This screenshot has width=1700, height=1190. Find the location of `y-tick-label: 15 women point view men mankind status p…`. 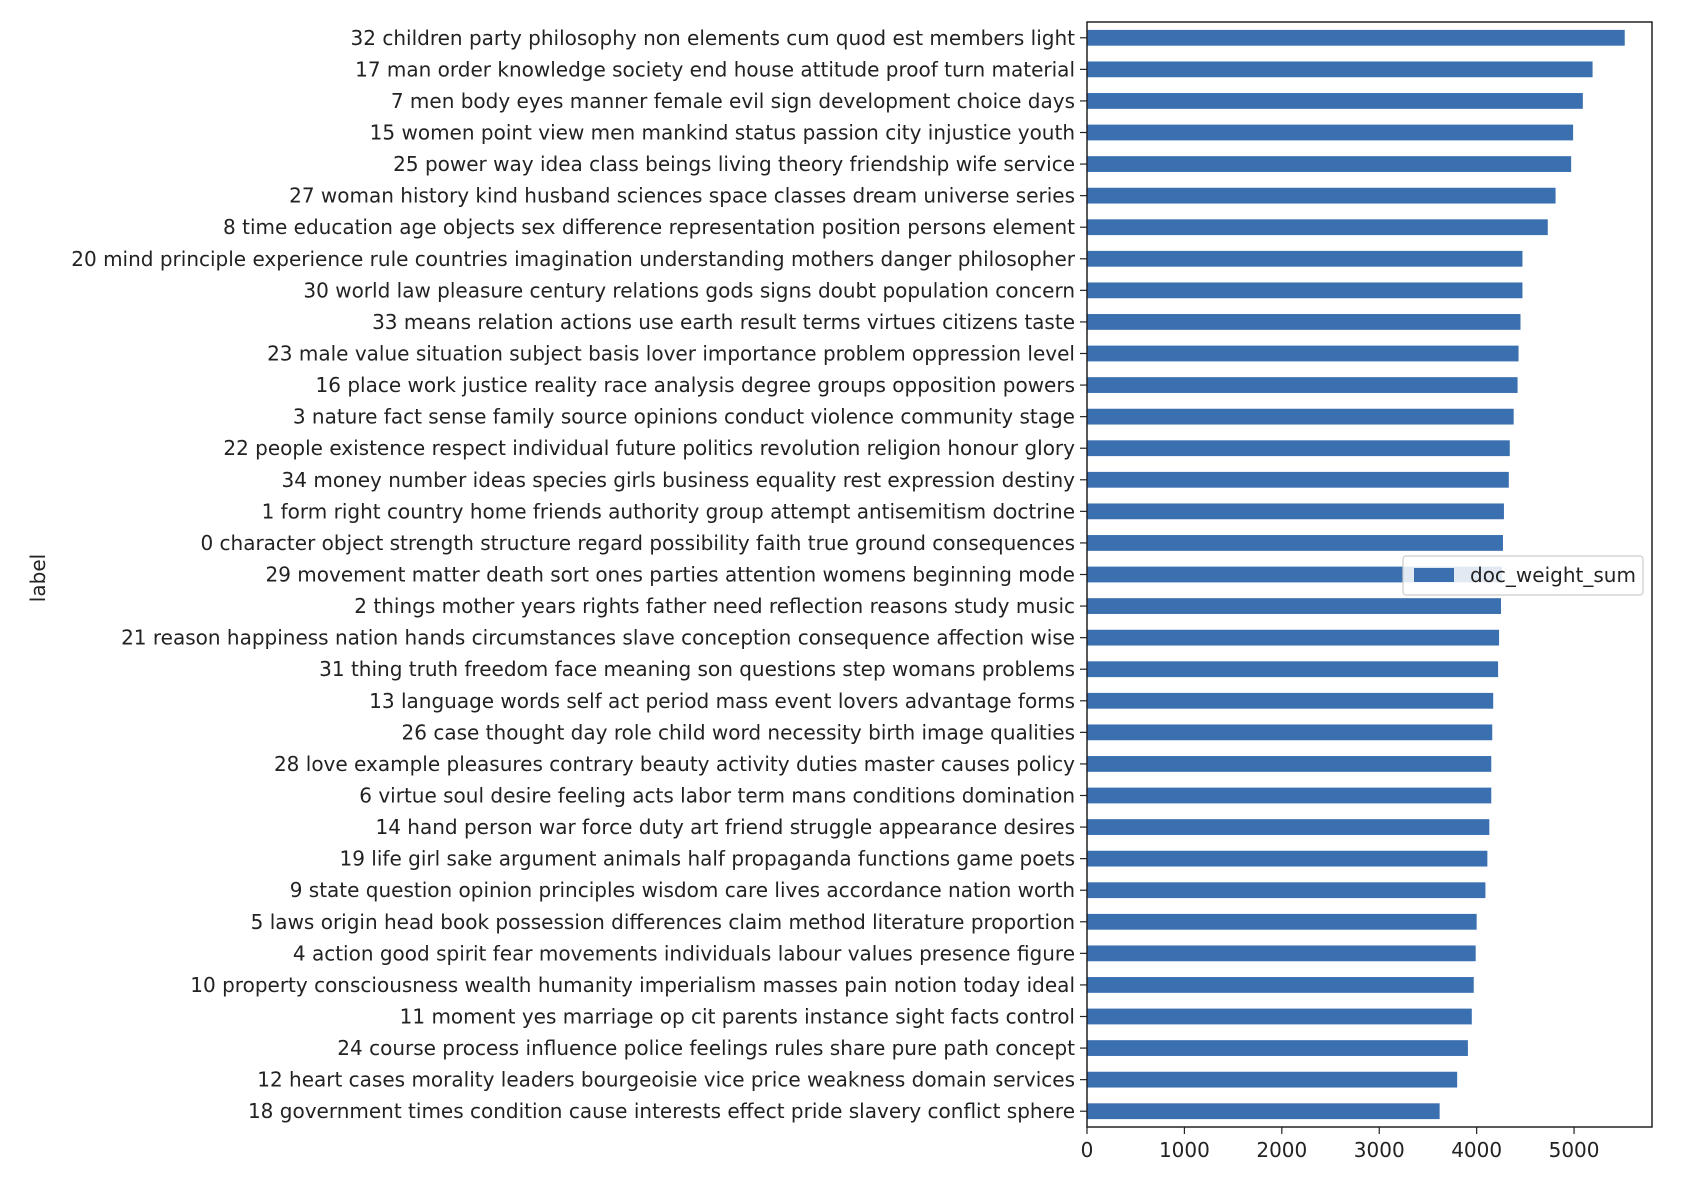

y-tick-label: 15 women point view men mankind status p… is located at coordinates (722, 133).